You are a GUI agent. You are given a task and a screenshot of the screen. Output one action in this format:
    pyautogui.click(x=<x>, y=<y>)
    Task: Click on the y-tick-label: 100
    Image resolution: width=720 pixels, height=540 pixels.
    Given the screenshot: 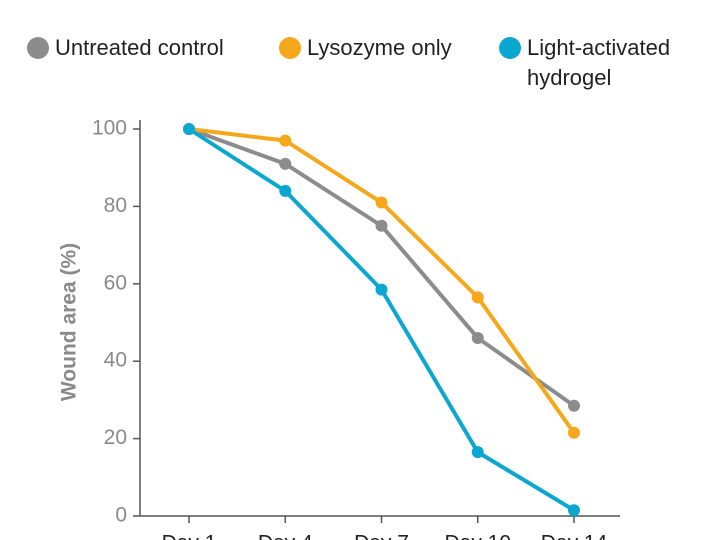 What is the action you would take?
    pyautogui.click(x=109, y=128)
    